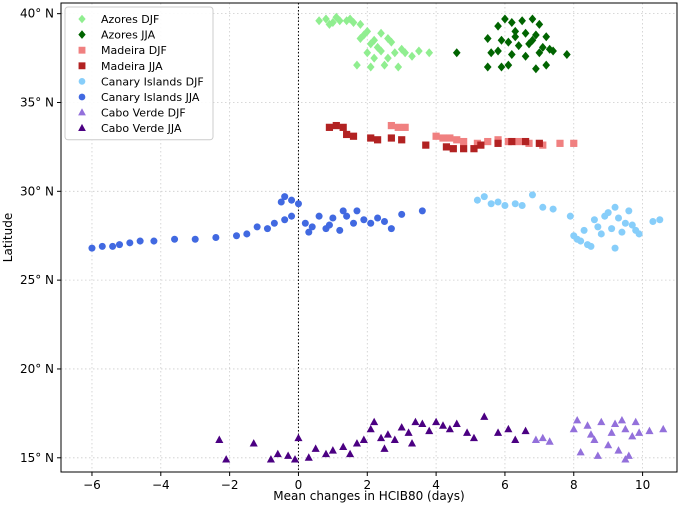 The width and height of the screenshot is (685, 509). I want to click on x-tick-label: −6, so click(92, 485).